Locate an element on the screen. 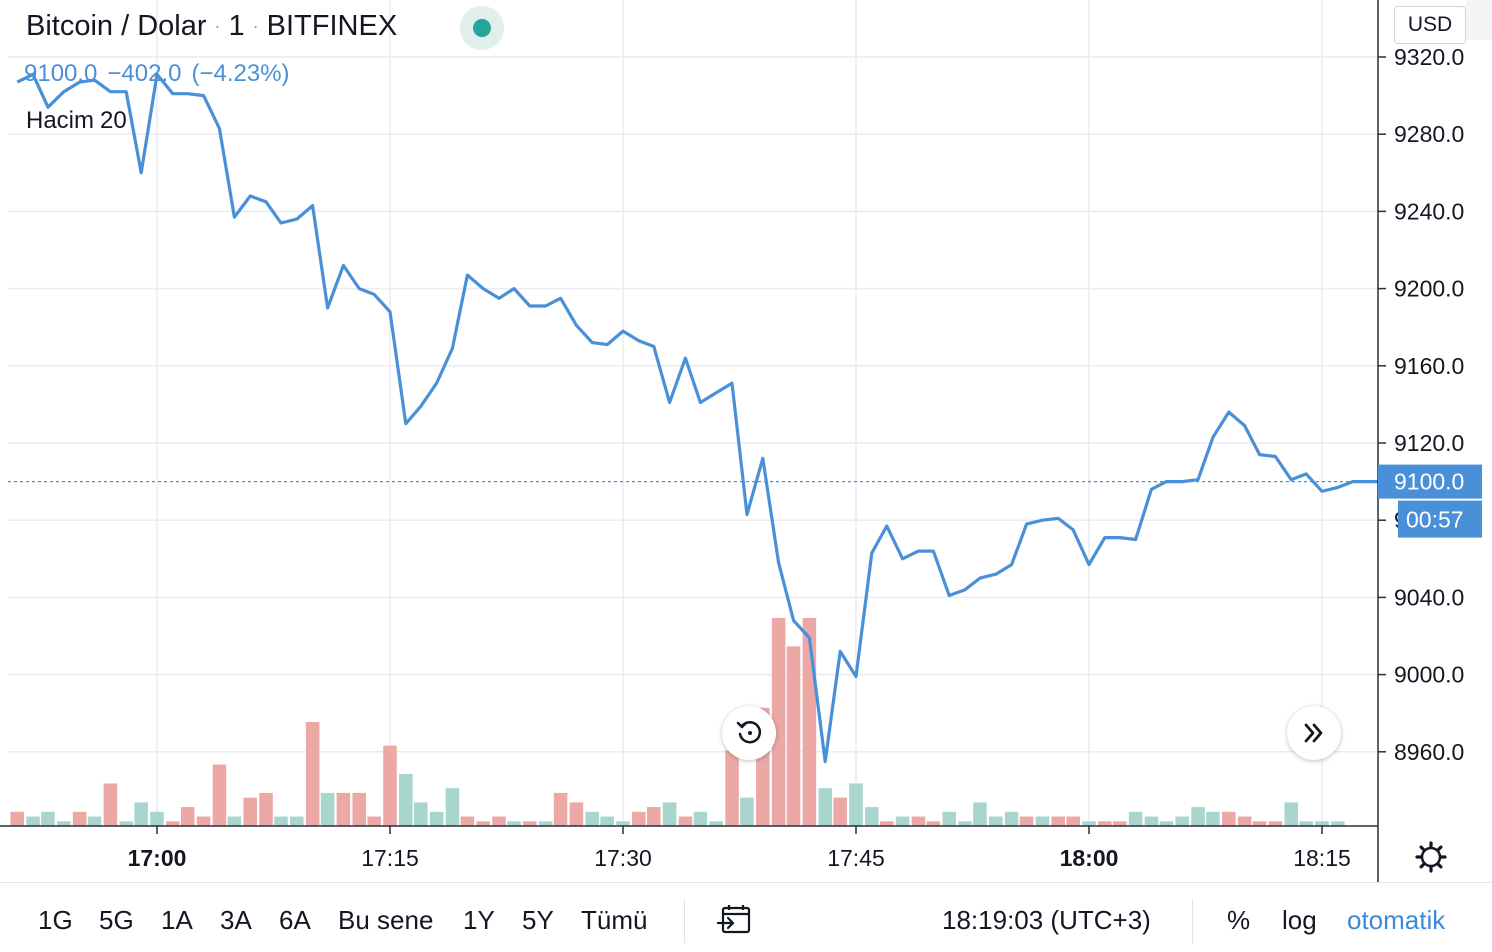  gear-icon is located at coordinates (1431, 857).